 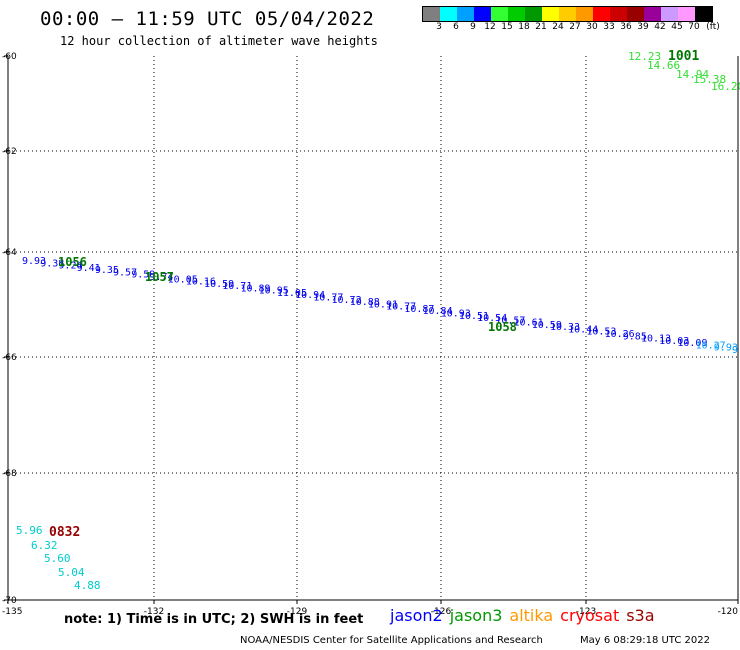 I want to click on satellite-legend: jason2 jason3 altika cryosat s3a, so click(x=526, y=615).